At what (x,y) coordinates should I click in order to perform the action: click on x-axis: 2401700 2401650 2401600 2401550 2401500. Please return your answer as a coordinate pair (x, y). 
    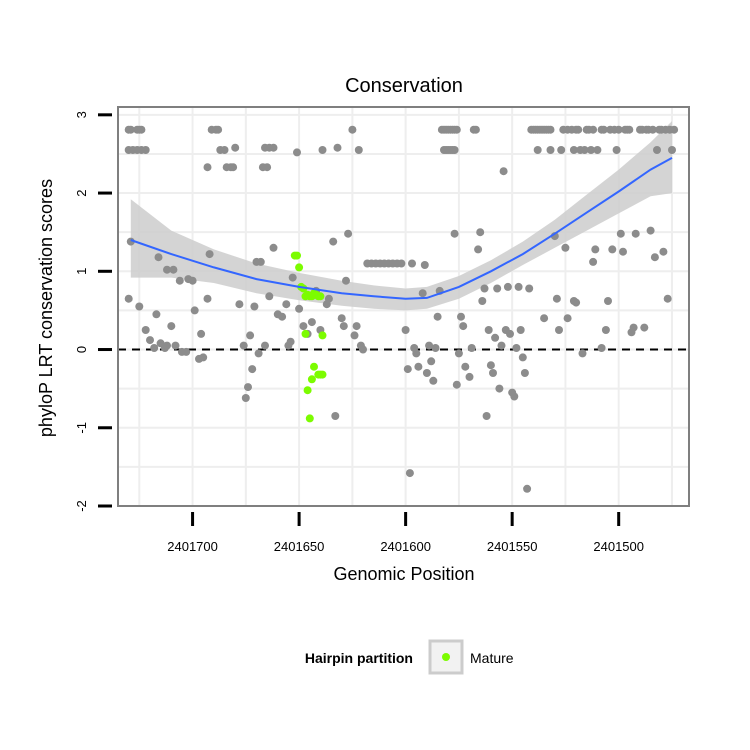
    Looking at the image, I should click on (405, 533).